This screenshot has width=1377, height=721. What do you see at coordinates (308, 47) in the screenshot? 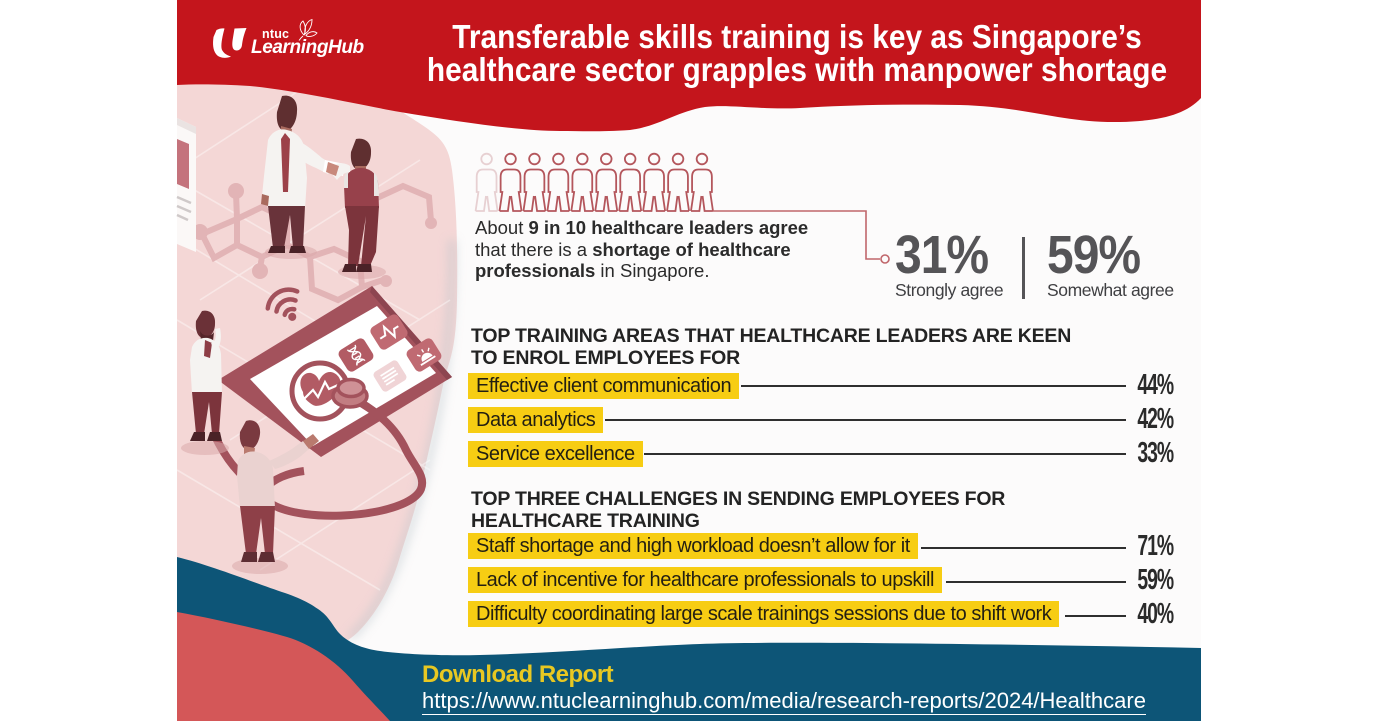
I see `svg-text: LearningHub` at bounding box center [308, 47].